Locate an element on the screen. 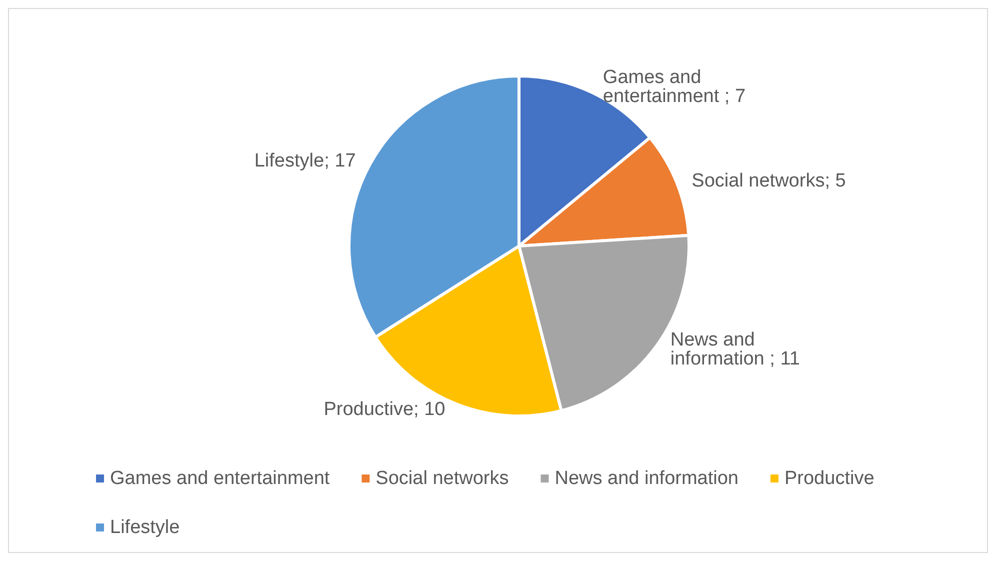 The image size is (998, 563). data-label: Productive; 10 is located at coordinates (385, 409).